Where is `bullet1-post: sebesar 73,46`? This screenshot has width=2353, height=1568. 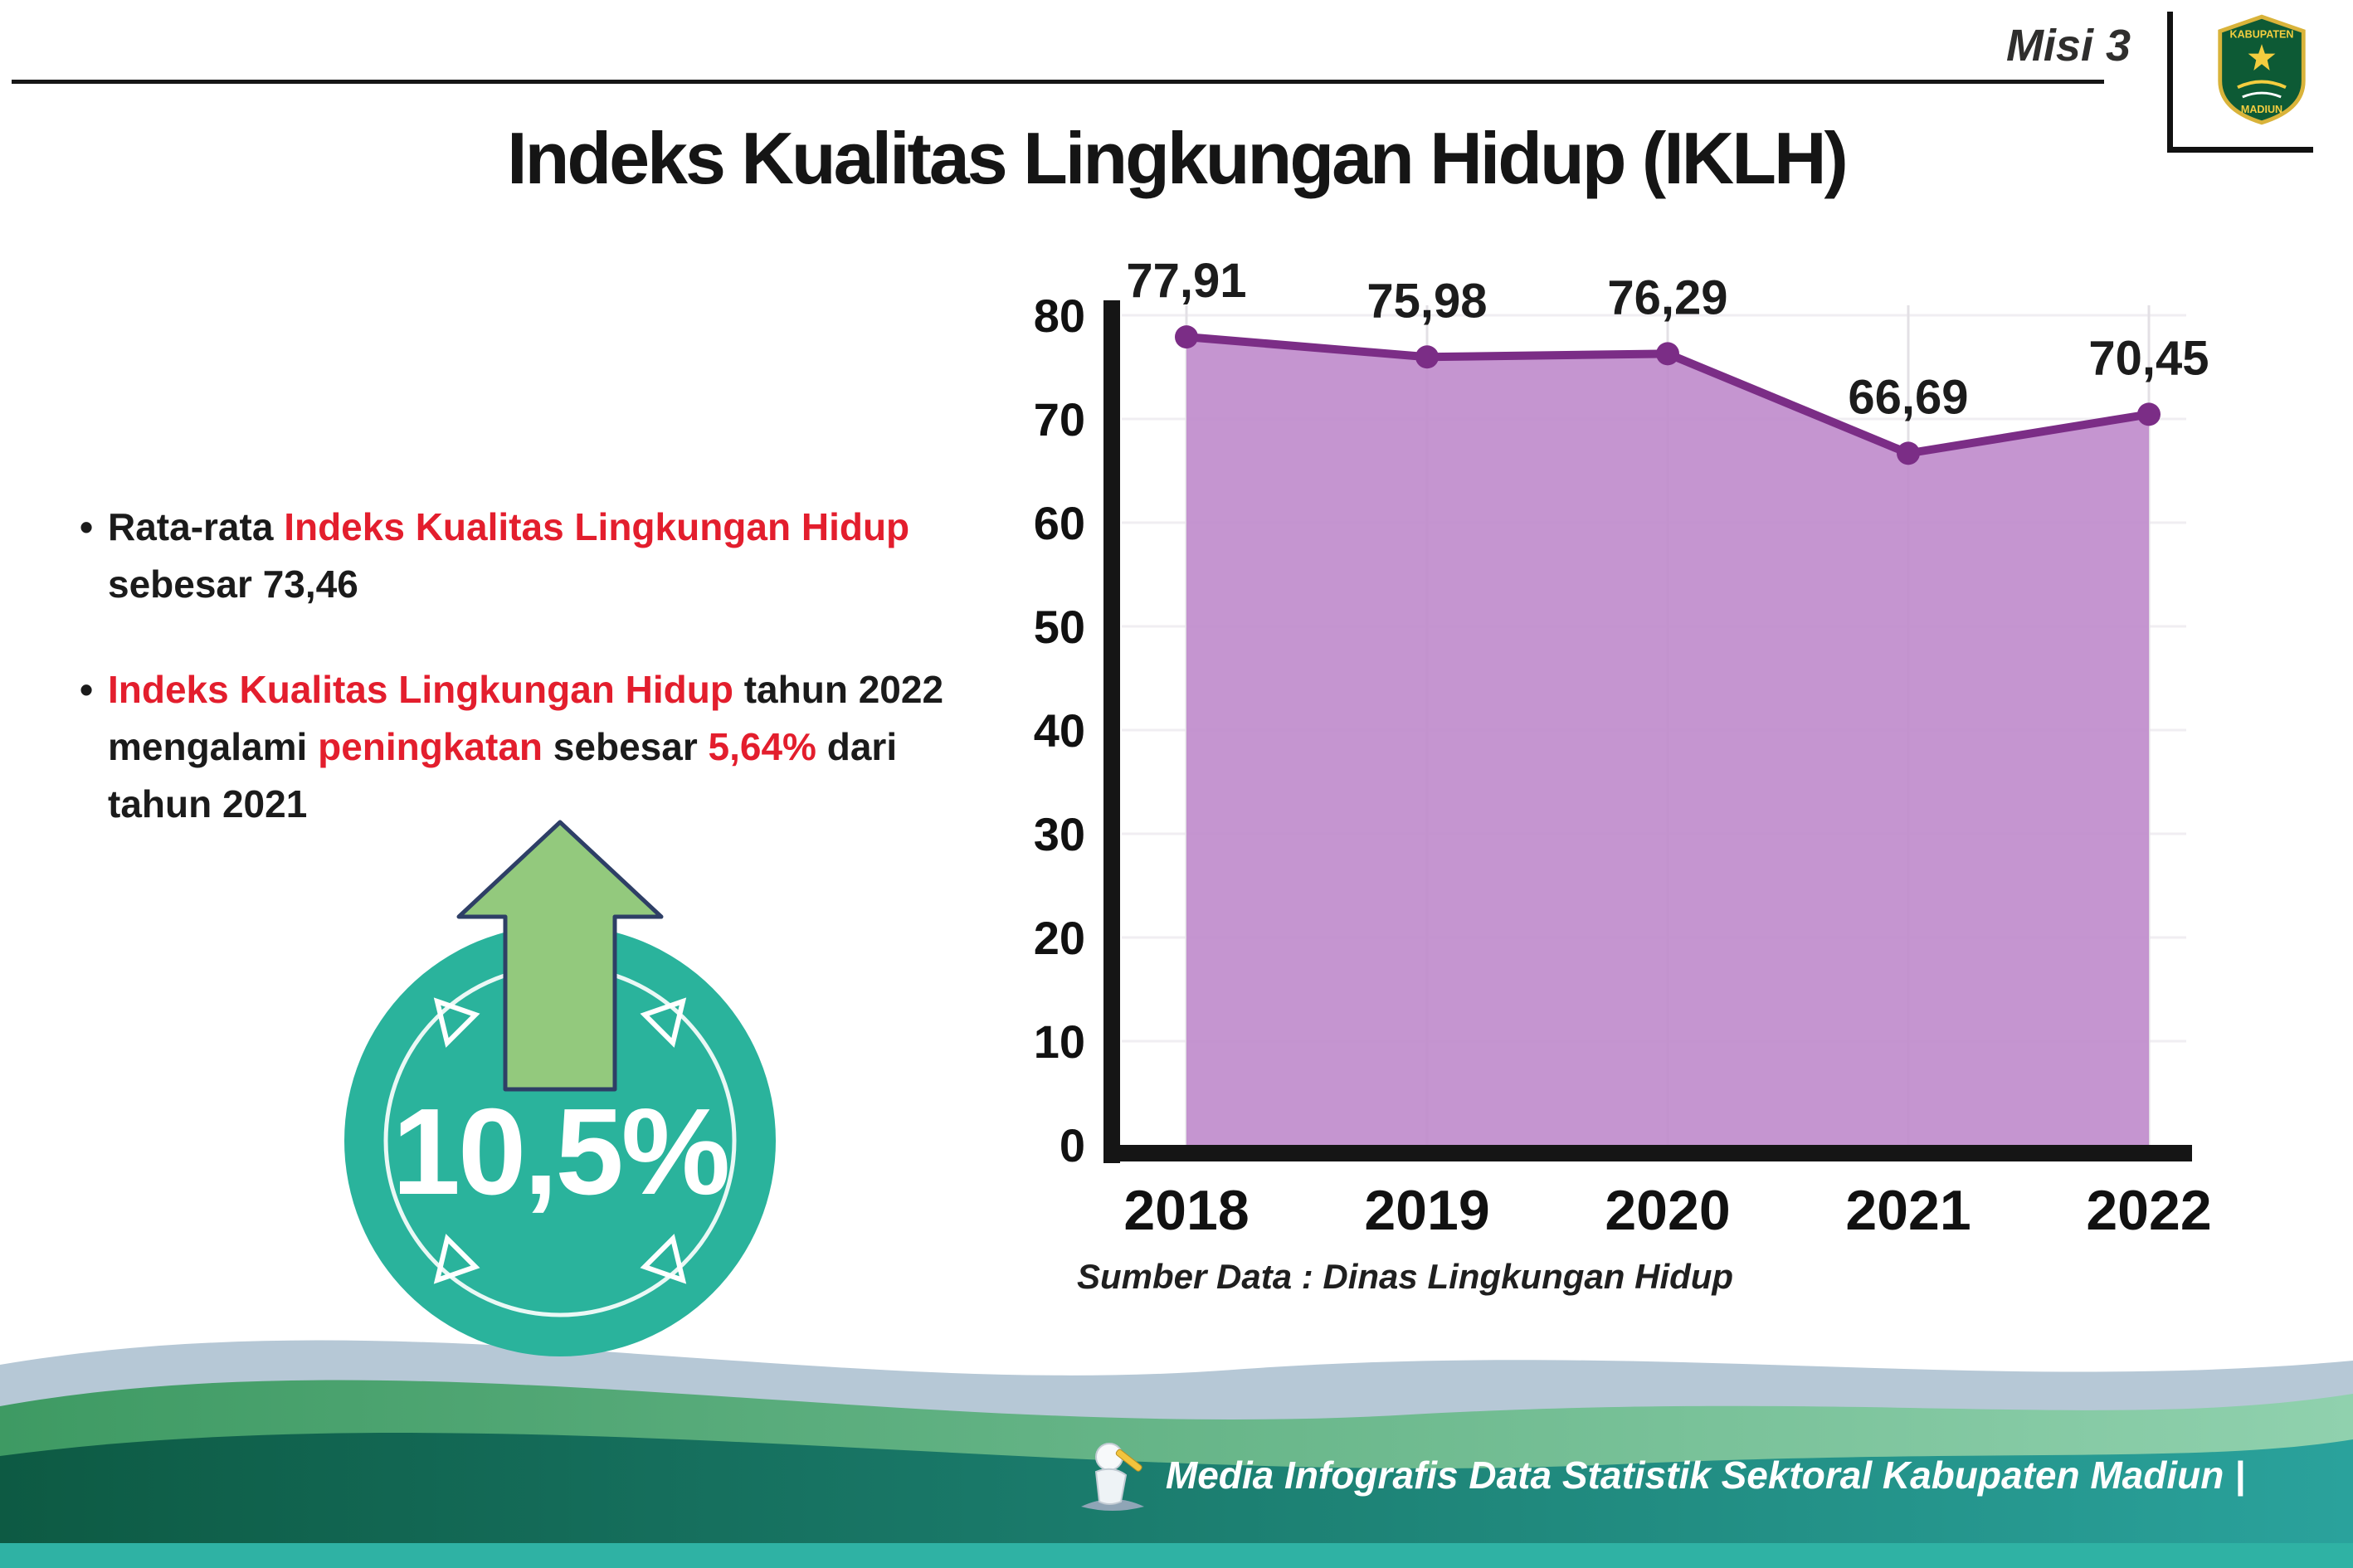 bullet1-post: sebesar 73,46 is located at coordinates (233, 584).